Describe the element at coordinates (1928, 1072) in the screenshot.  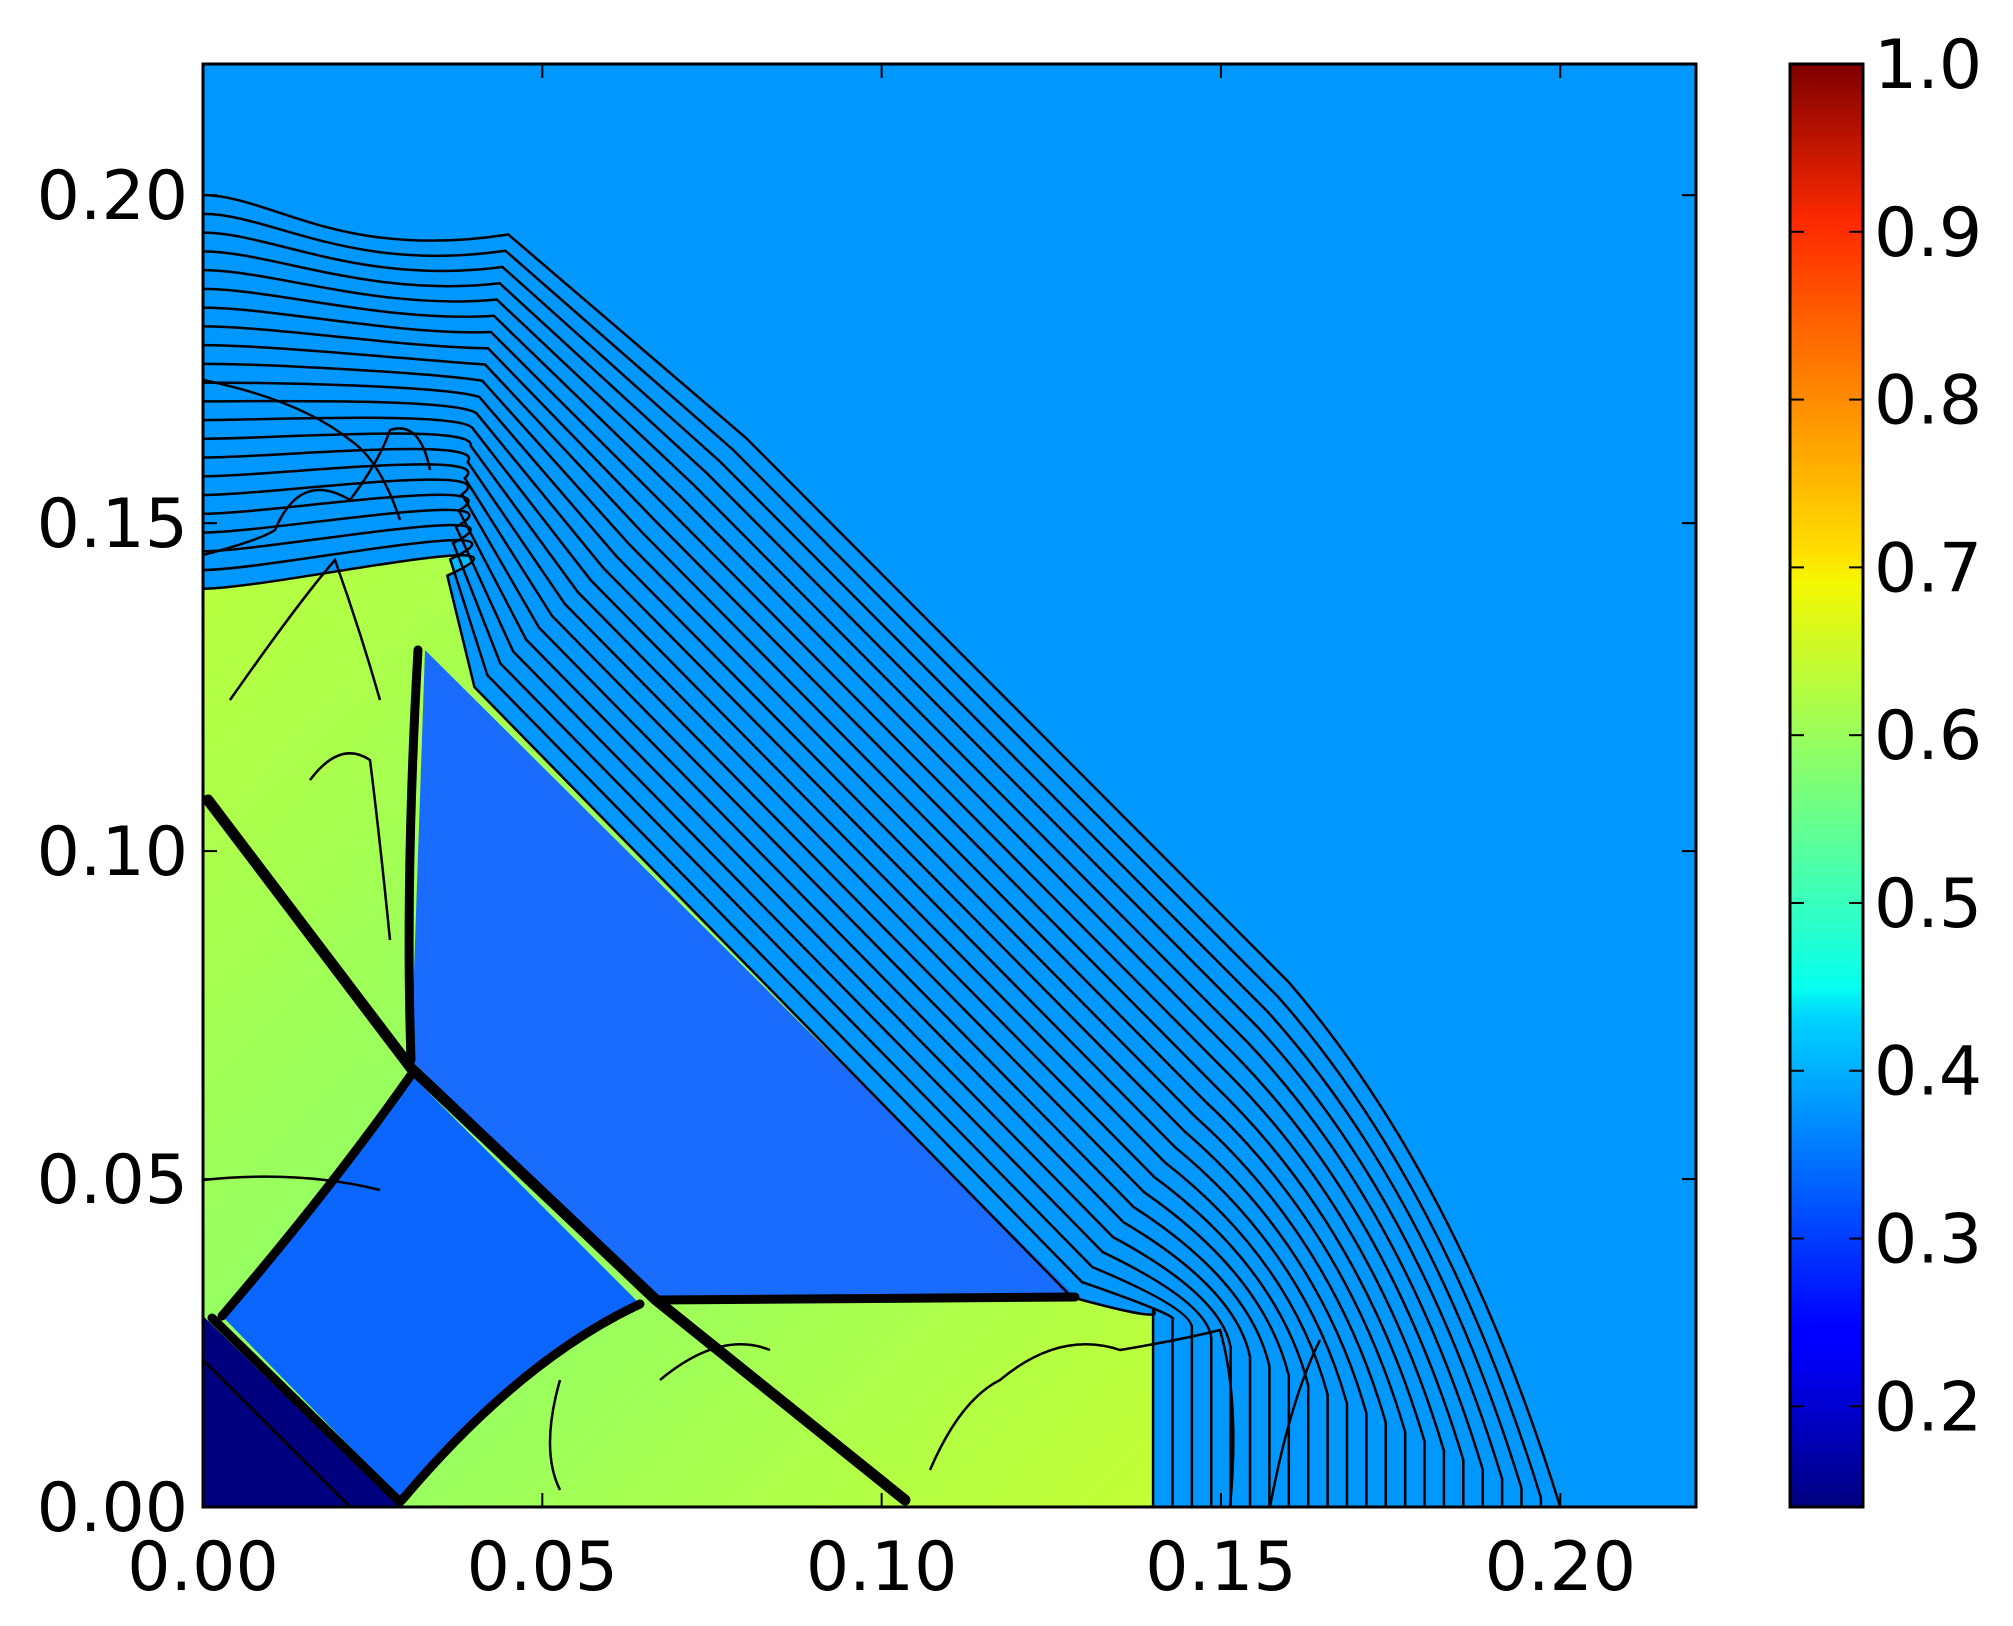
I see `colorbar-tick-label: 0.4` at that location.